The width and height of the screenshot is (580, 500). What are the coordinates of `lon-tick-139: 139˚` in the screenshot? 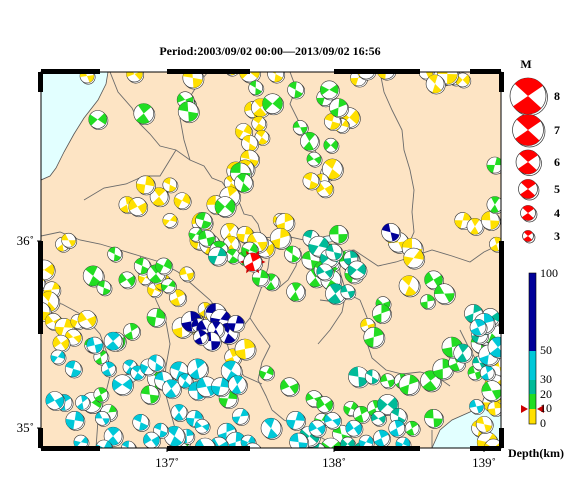 It's located at (484, 462).